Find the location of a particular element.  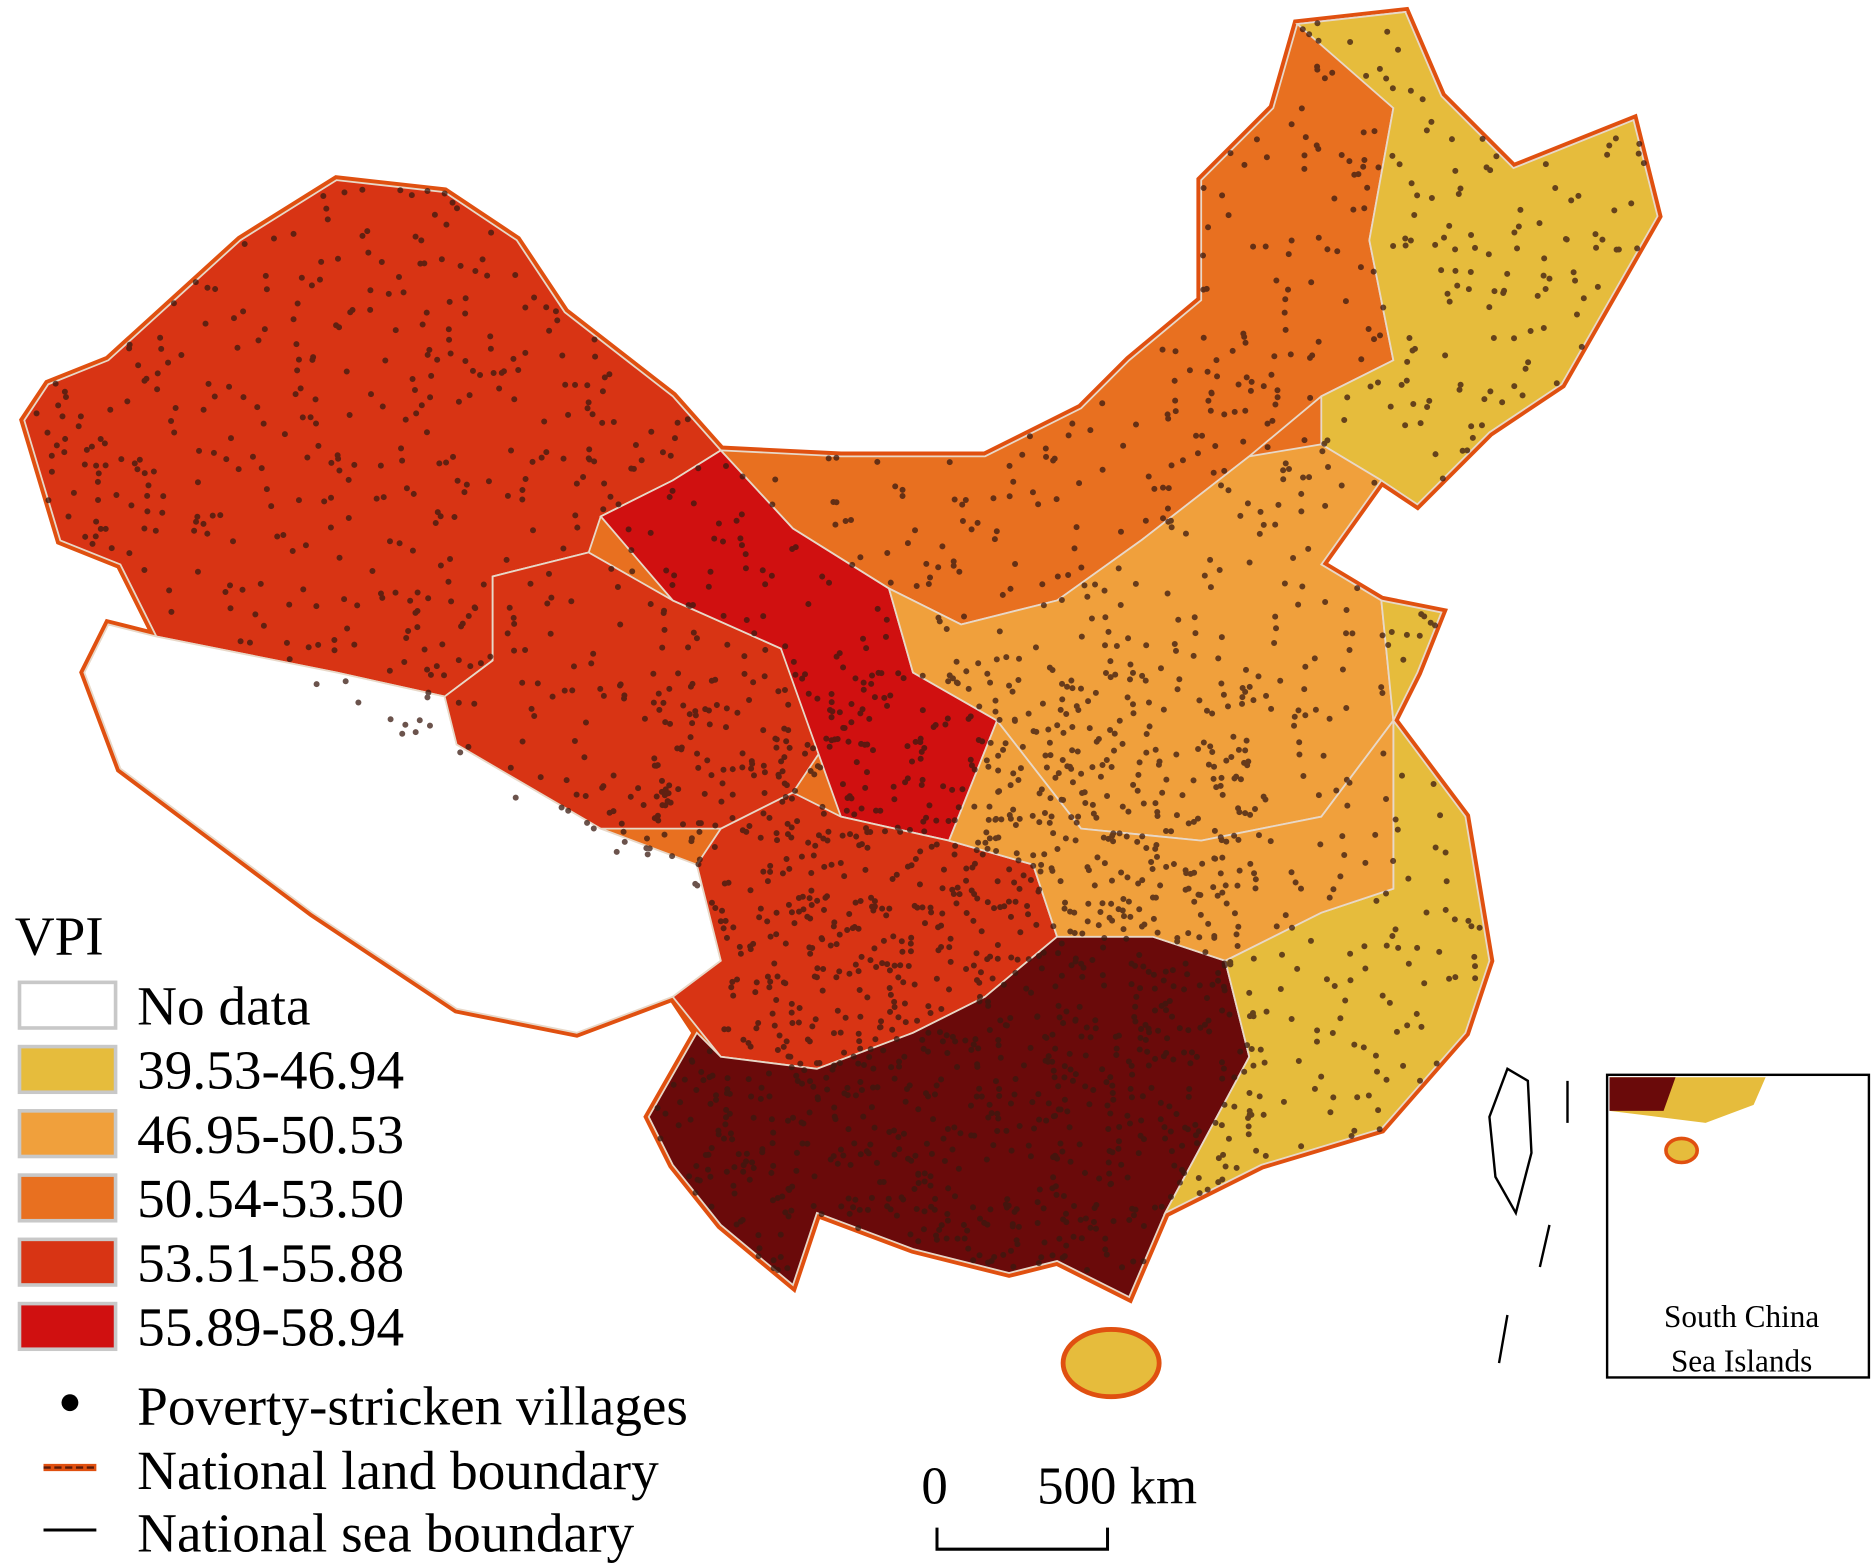

legend-label: National sea boundary is located at coordinates (385, 1533).